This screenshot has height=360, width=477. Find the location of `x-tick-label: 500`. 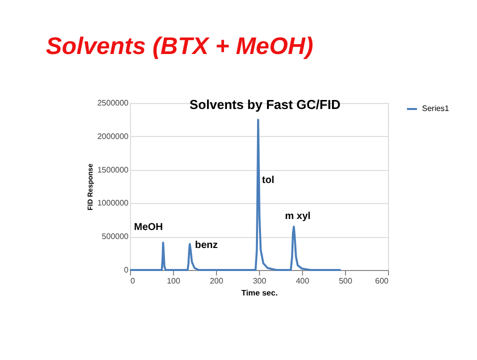

x-tick-label: 500 is located at coordinates (345, 281).